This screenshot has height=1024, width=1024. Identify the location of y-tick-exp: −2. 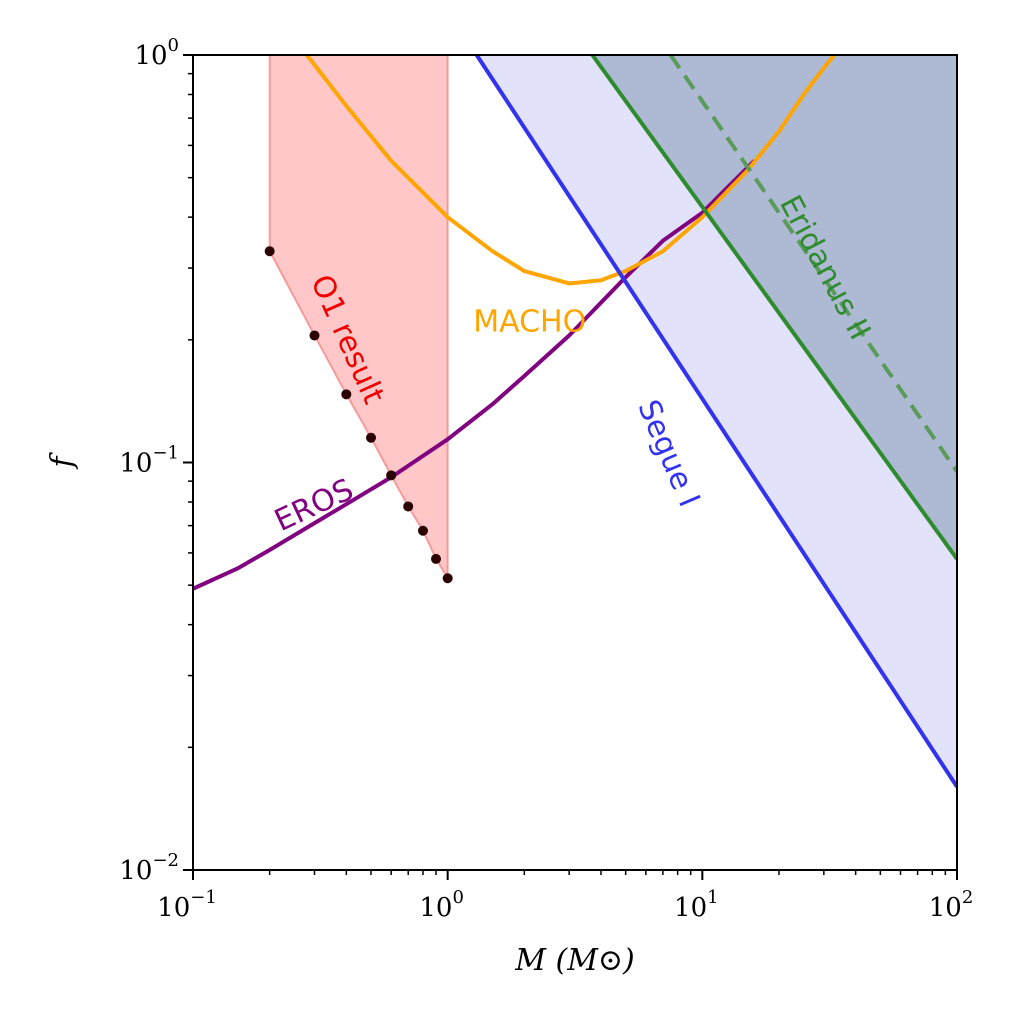
(165, 860).